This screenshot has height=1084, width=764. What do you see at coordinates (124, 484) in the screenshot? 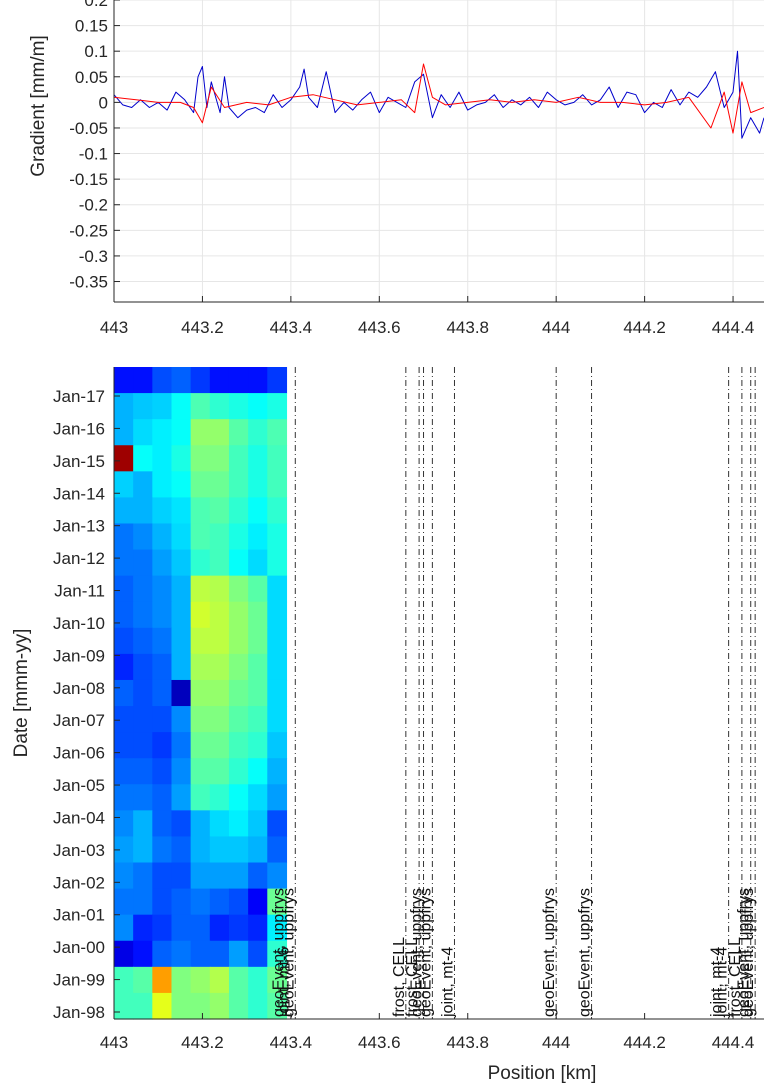
I see `heatmap-cell-r4-c0` at bounding box center [124, 484].